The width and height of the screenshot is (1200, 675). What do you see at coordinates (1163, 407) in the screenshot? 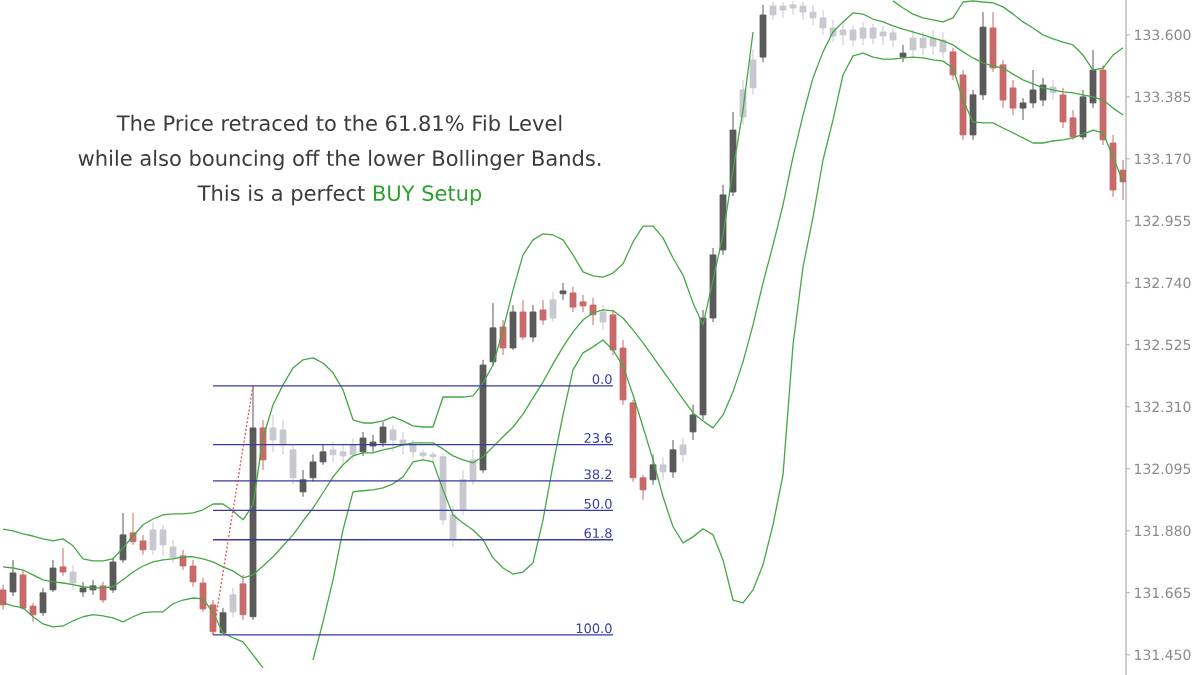
I see `y-tick-label: 132.310` at bounding box center [1163, 407].